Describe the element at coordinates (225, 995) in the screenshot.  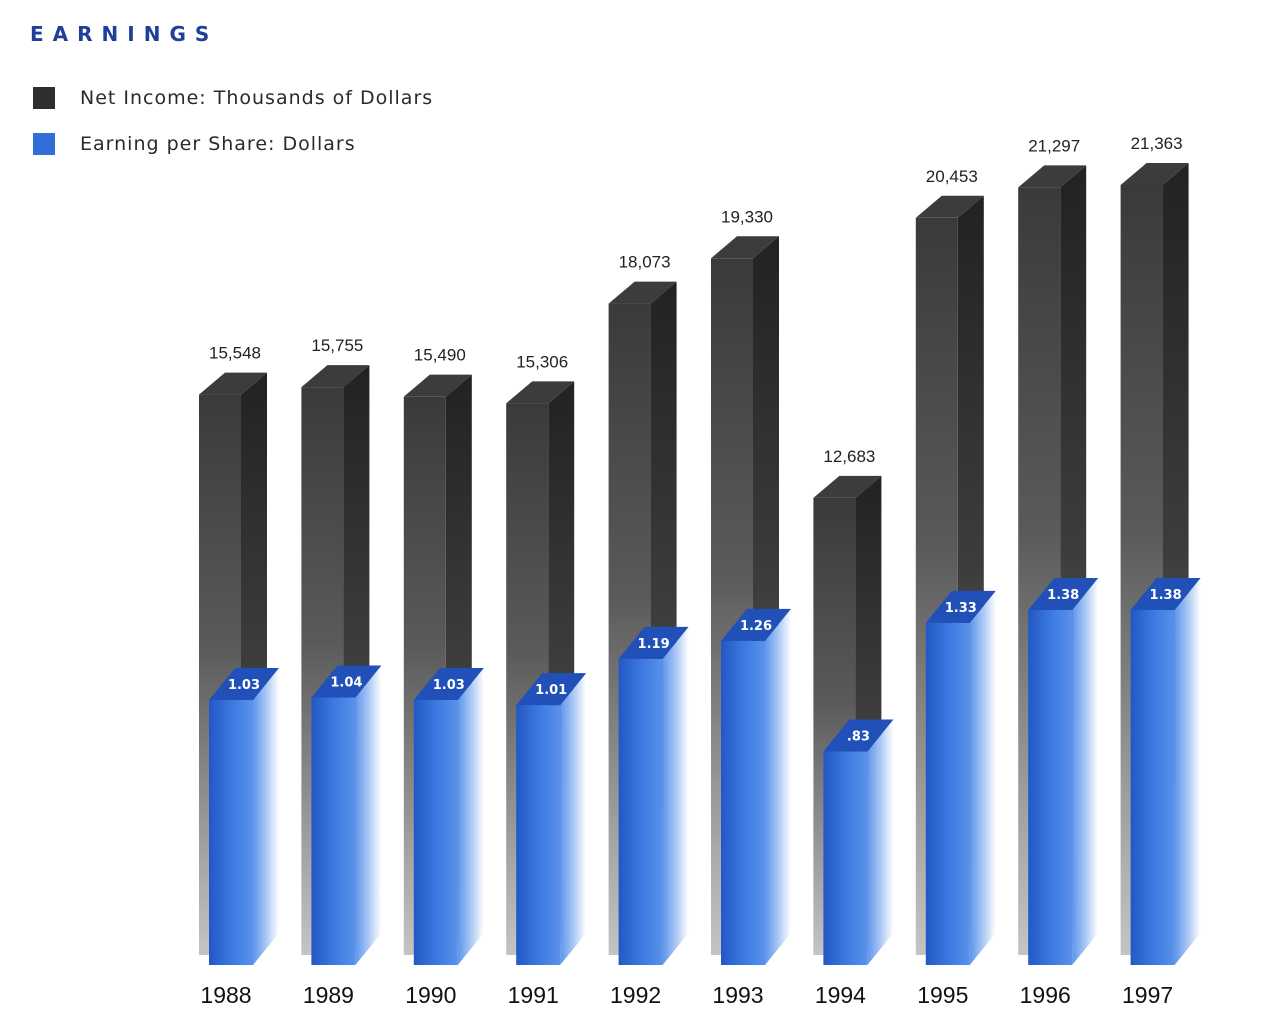
I see `year-tick-label: 1988` at that location.